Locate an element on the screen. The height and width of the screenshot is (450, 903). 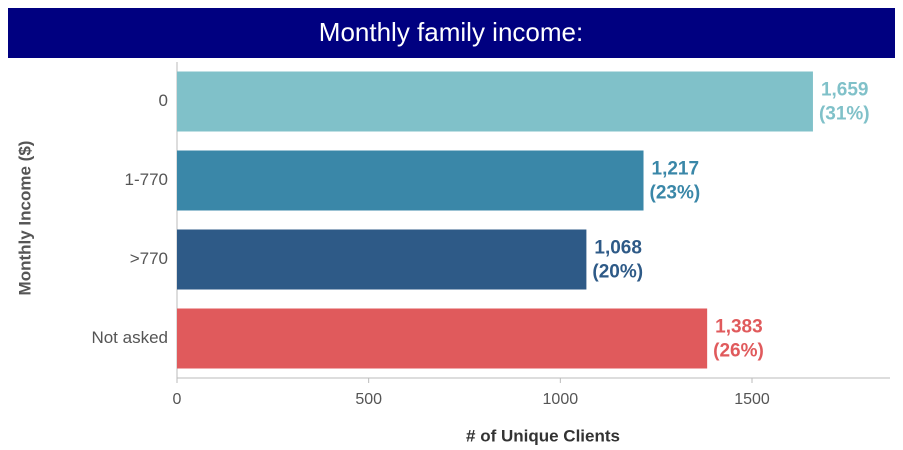
x-tick-label: 1500 is located at coordinates (752, 399).